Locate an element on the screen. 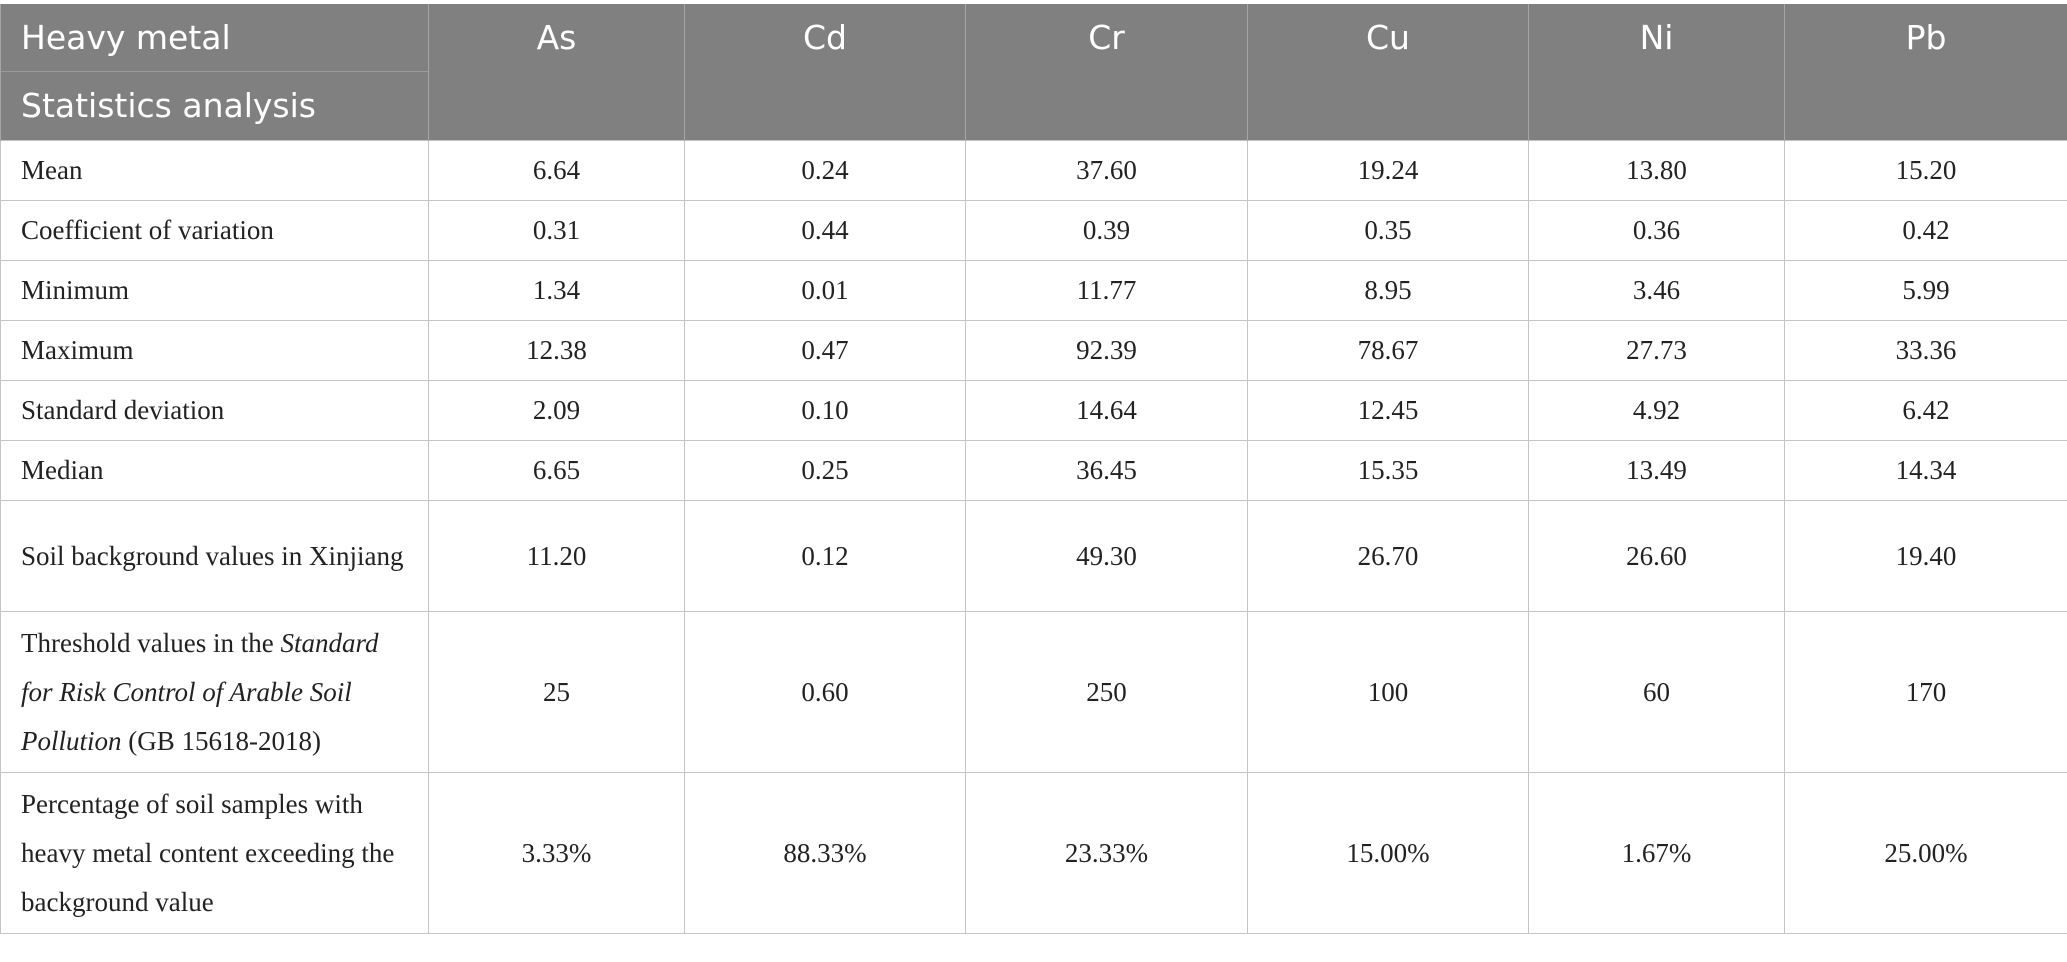 The image size is (2067, 962). cell-median-ni: 13.49 is located at coordinates (1656, 470).